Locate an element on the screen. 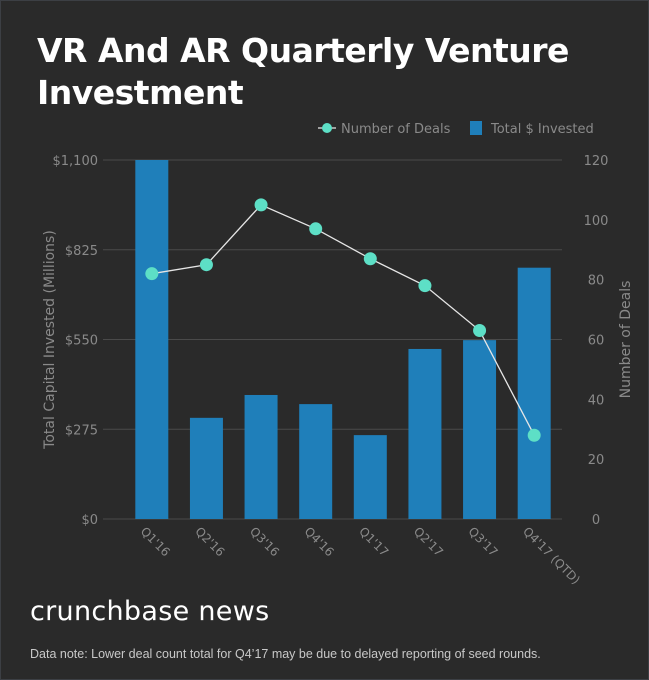  y-tick-label: $550 is located at coordinates (81, 341).